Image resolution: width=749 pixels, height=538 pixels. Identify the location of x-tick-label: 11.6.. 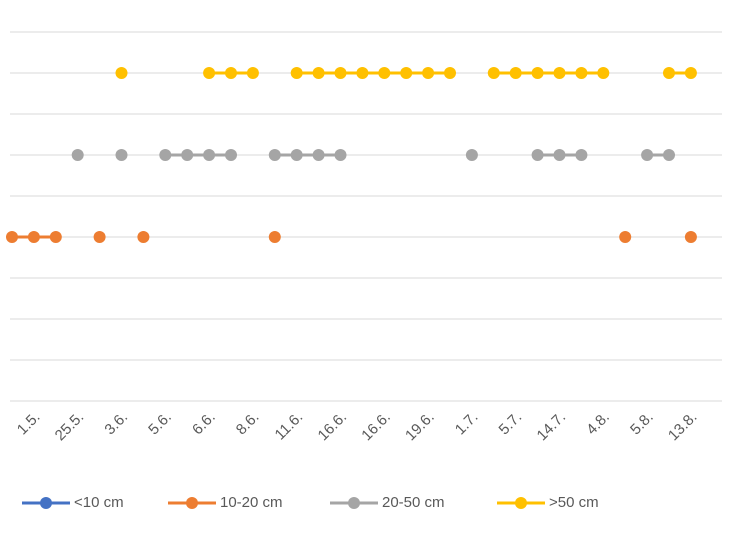
(289, 426).